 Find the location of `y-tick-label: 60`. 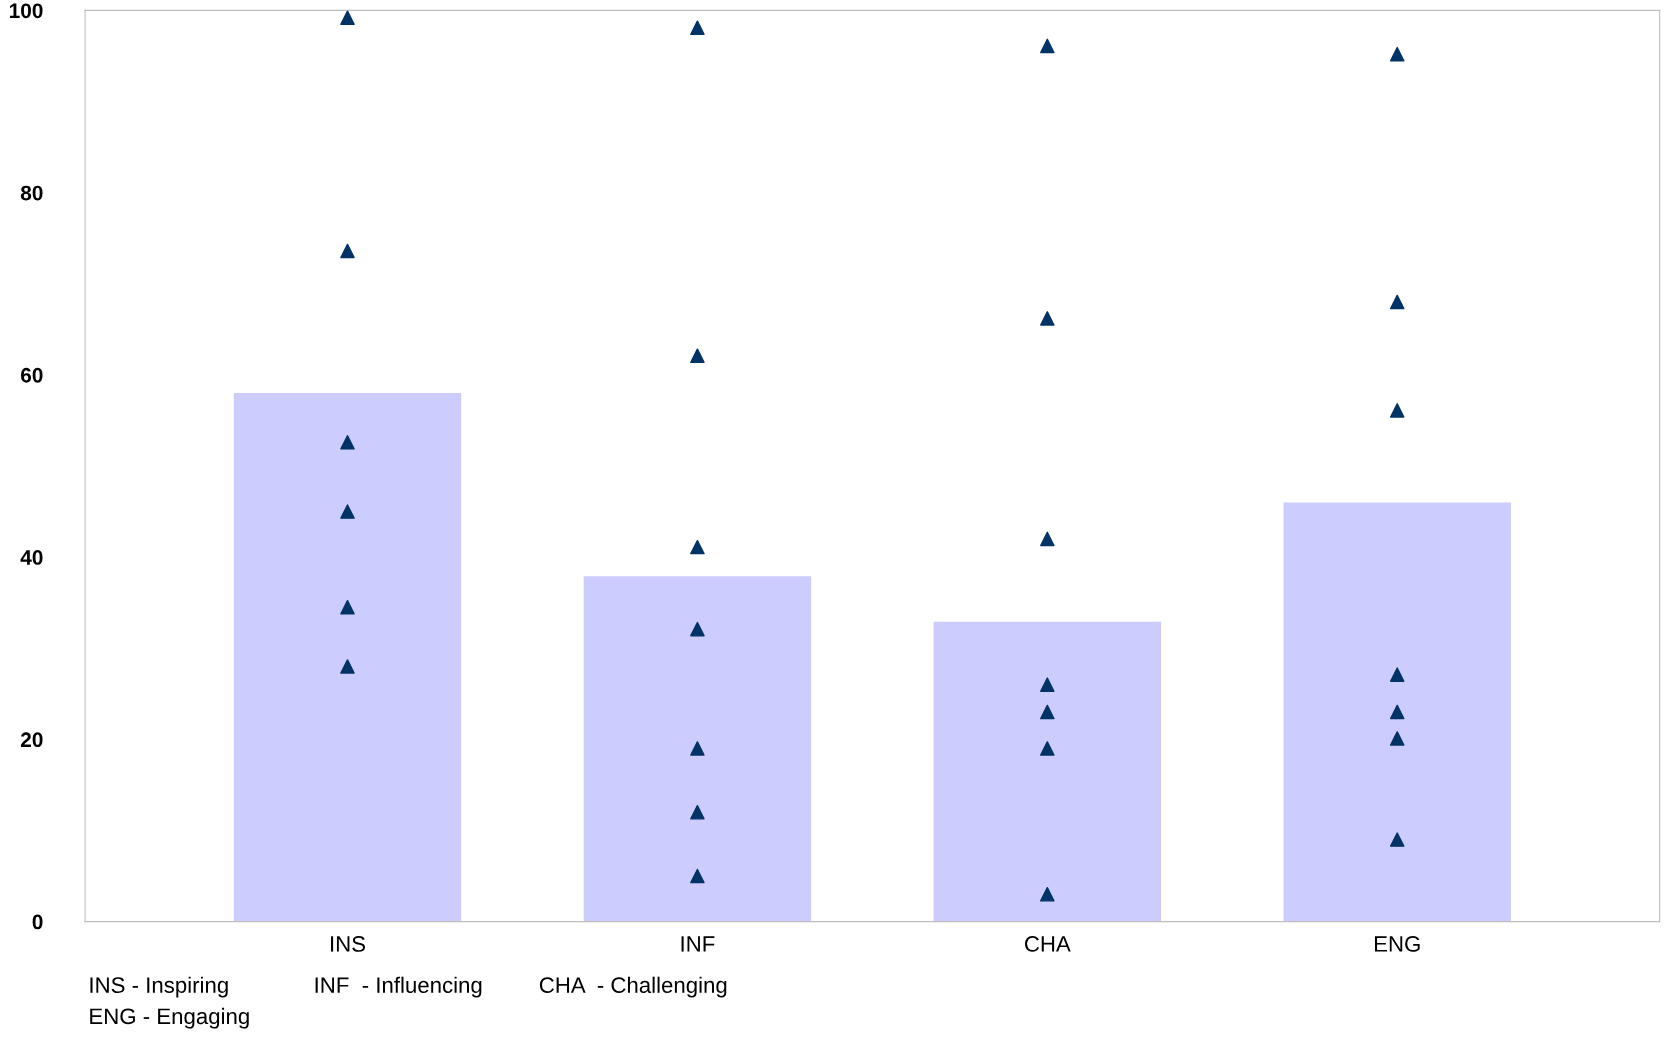

y-tick-label: 60 is located at coordinates (31, 375).